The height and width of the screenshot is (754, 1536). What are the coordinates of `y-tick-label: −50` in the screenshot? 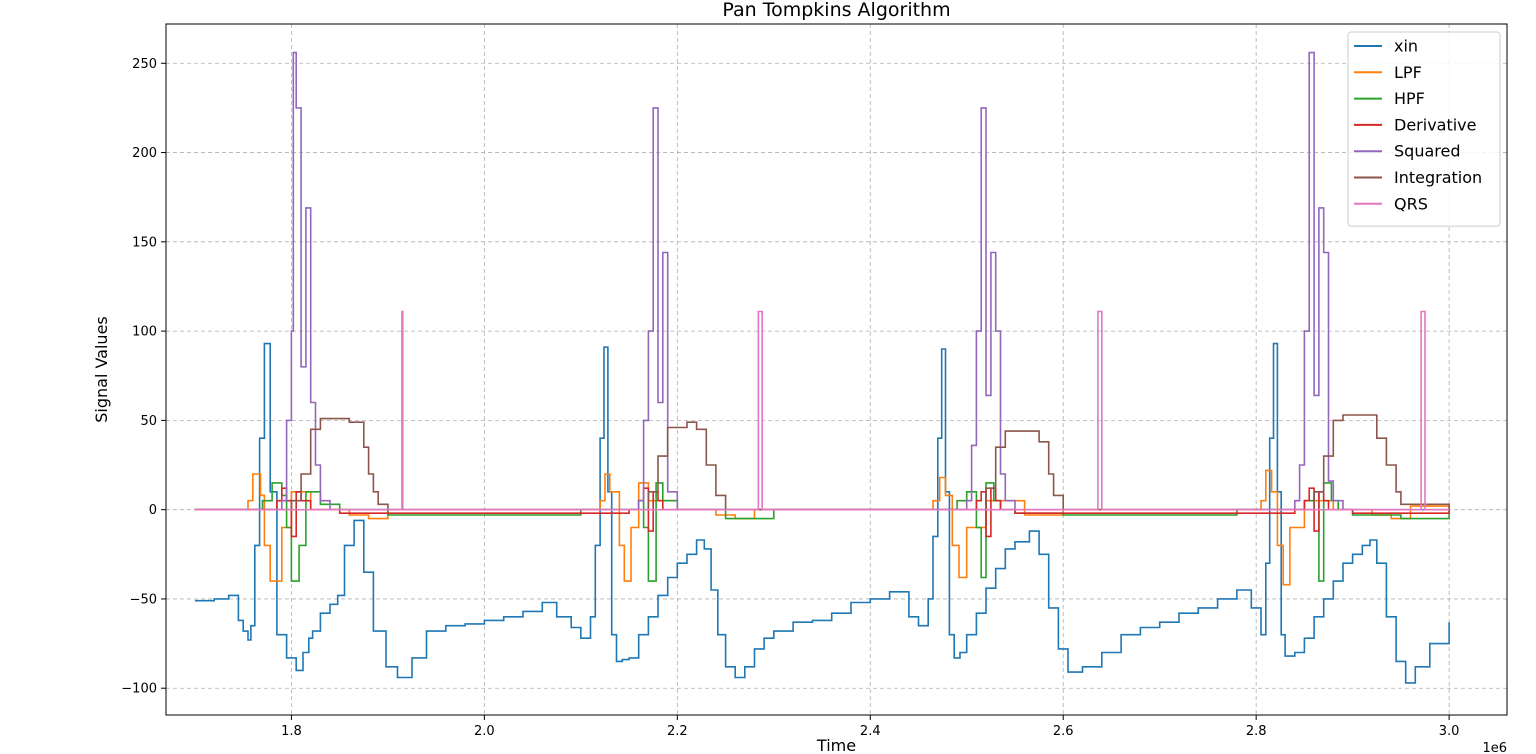 It's located at (143, 599).